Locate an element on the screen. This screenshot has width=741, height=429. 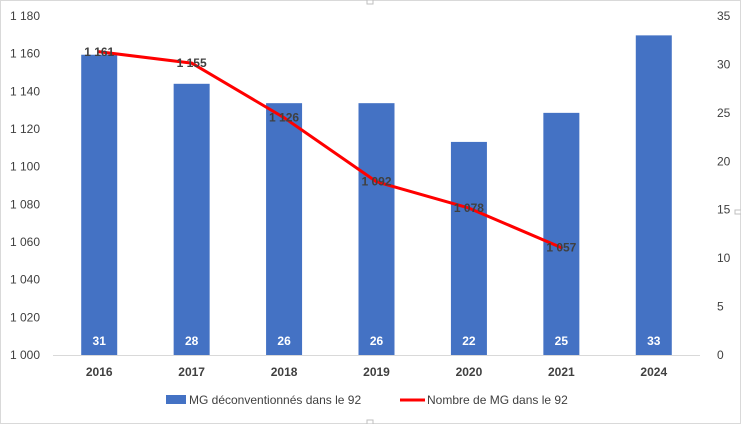
legend-label-bars: MG déconventionnés dans le 92 is located at coordinates (275, 400).